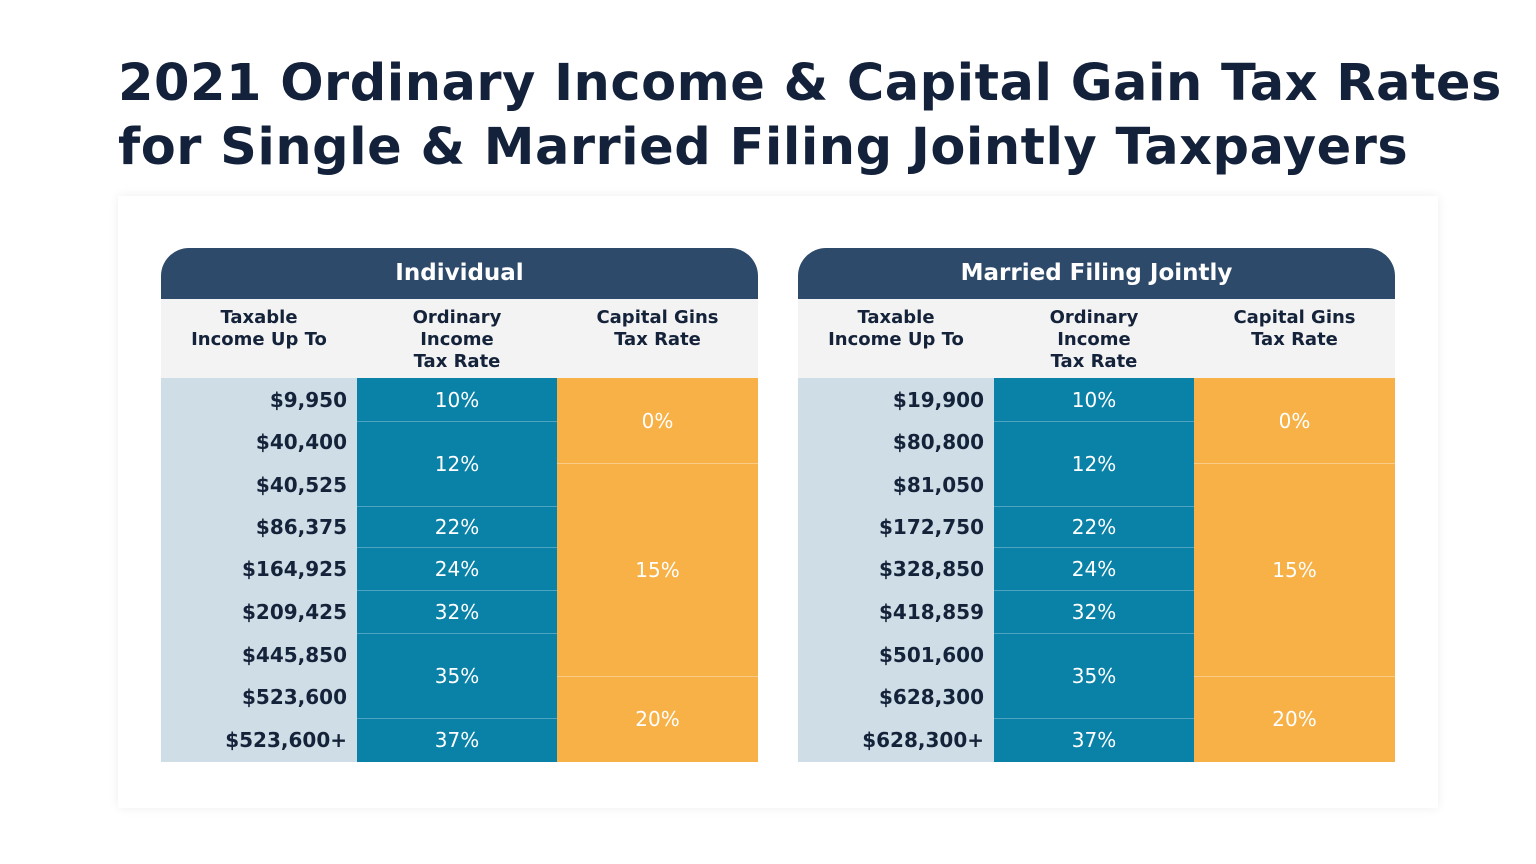 The image size is (1536, 864). What do you see at coordinates (459, 273) in the screenshot?
I see `table-header: Individual` at bounding box center [459, 273].